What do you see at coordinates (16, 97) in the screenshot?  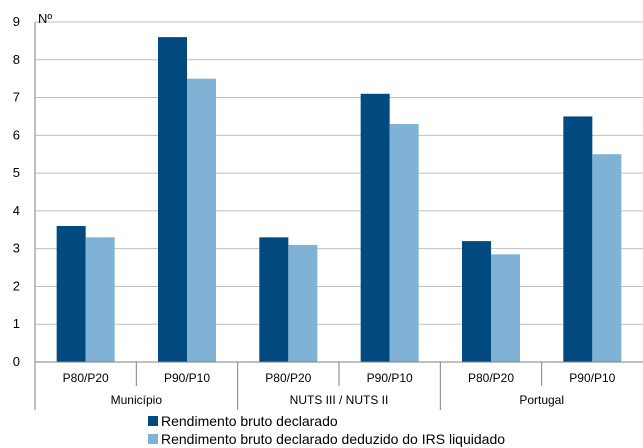 I see `y-tick-label: 7` at bounding box center [16, 97].